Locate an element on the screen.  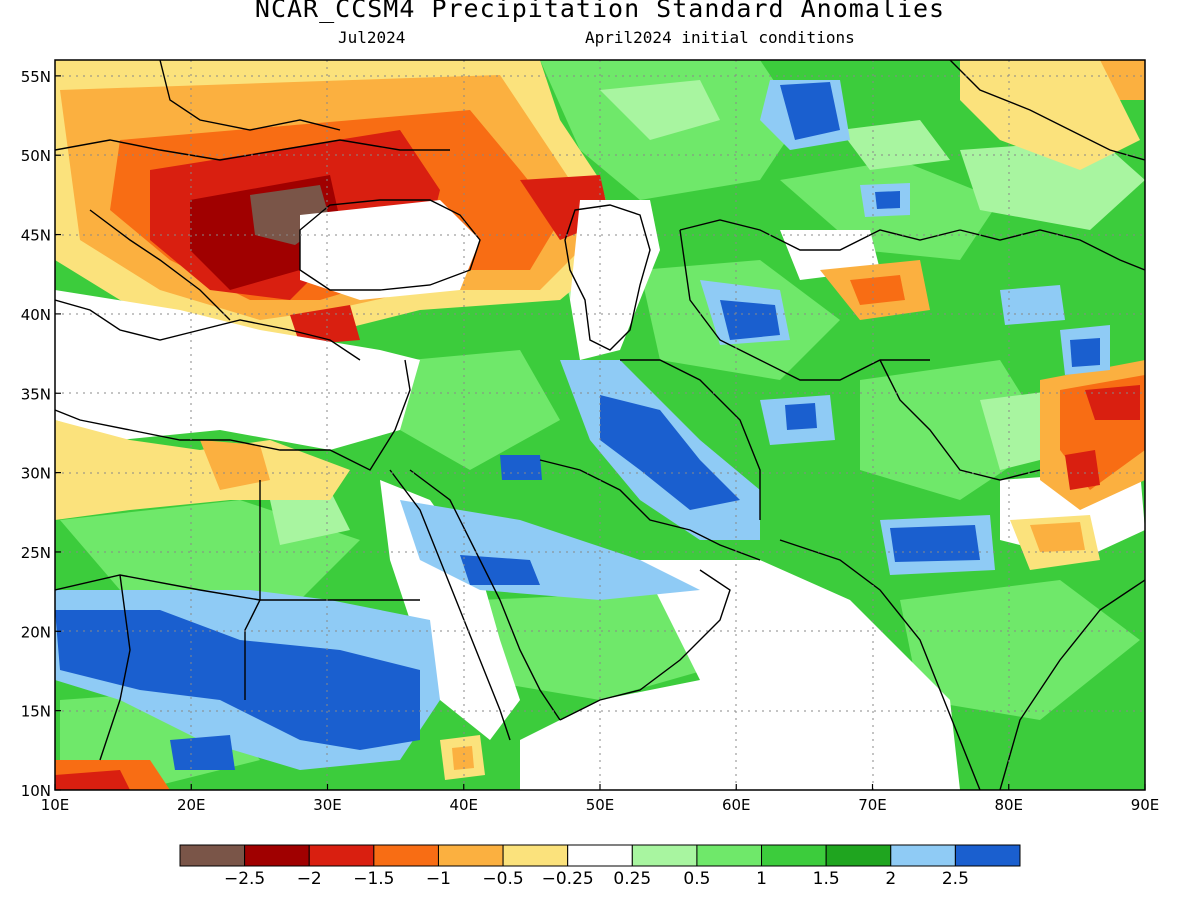
lat-tick-label: 25N is located at coordinates (36, 553).